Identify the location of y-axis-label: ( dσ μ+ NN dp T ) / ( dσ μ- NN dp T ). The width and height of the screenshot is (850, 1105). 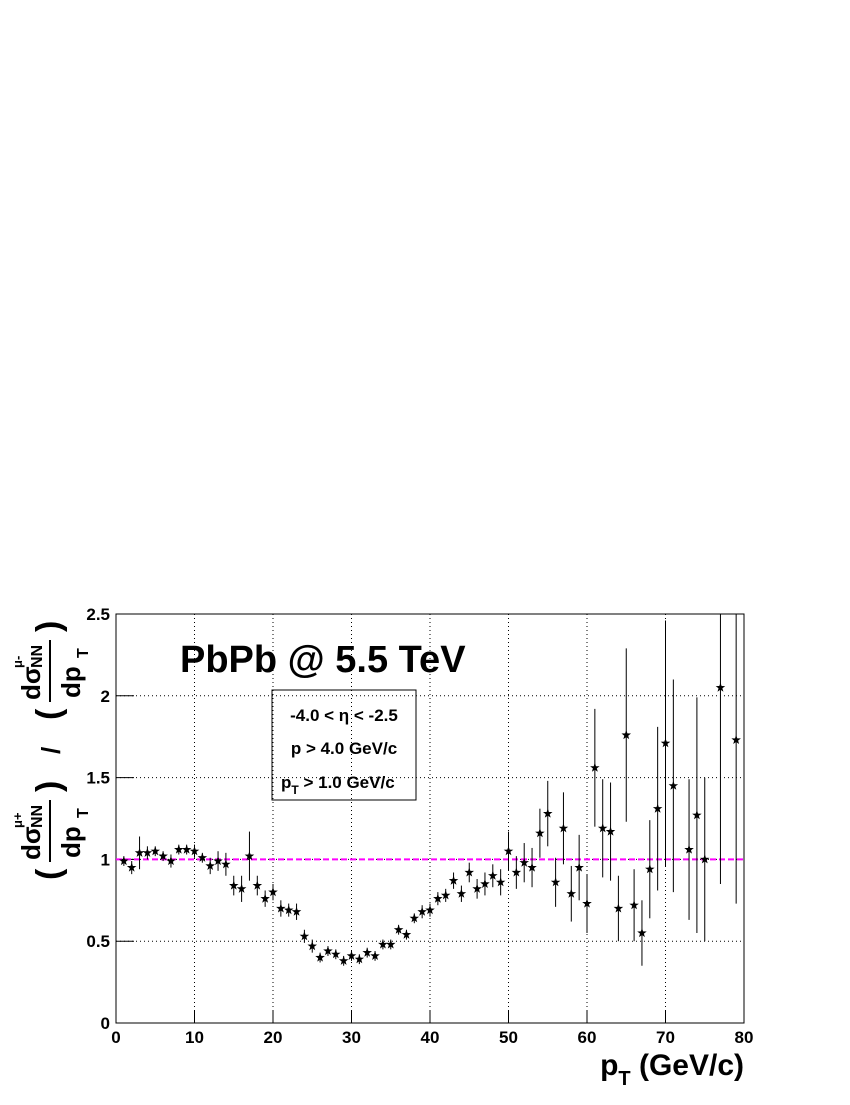
(51, 750).